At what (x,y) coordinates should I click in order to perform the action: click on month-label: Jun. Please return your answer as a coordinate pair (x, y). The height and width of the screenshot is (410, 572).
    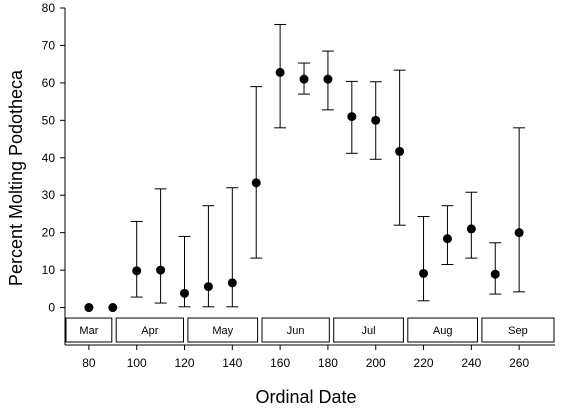
    Looking at the image, I should click on (296, 331).